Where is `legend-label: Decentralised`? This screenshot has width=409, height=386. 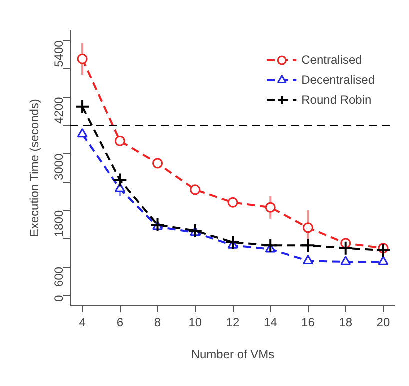 legend-label: Decentralised is located at coordinates (338, 80).